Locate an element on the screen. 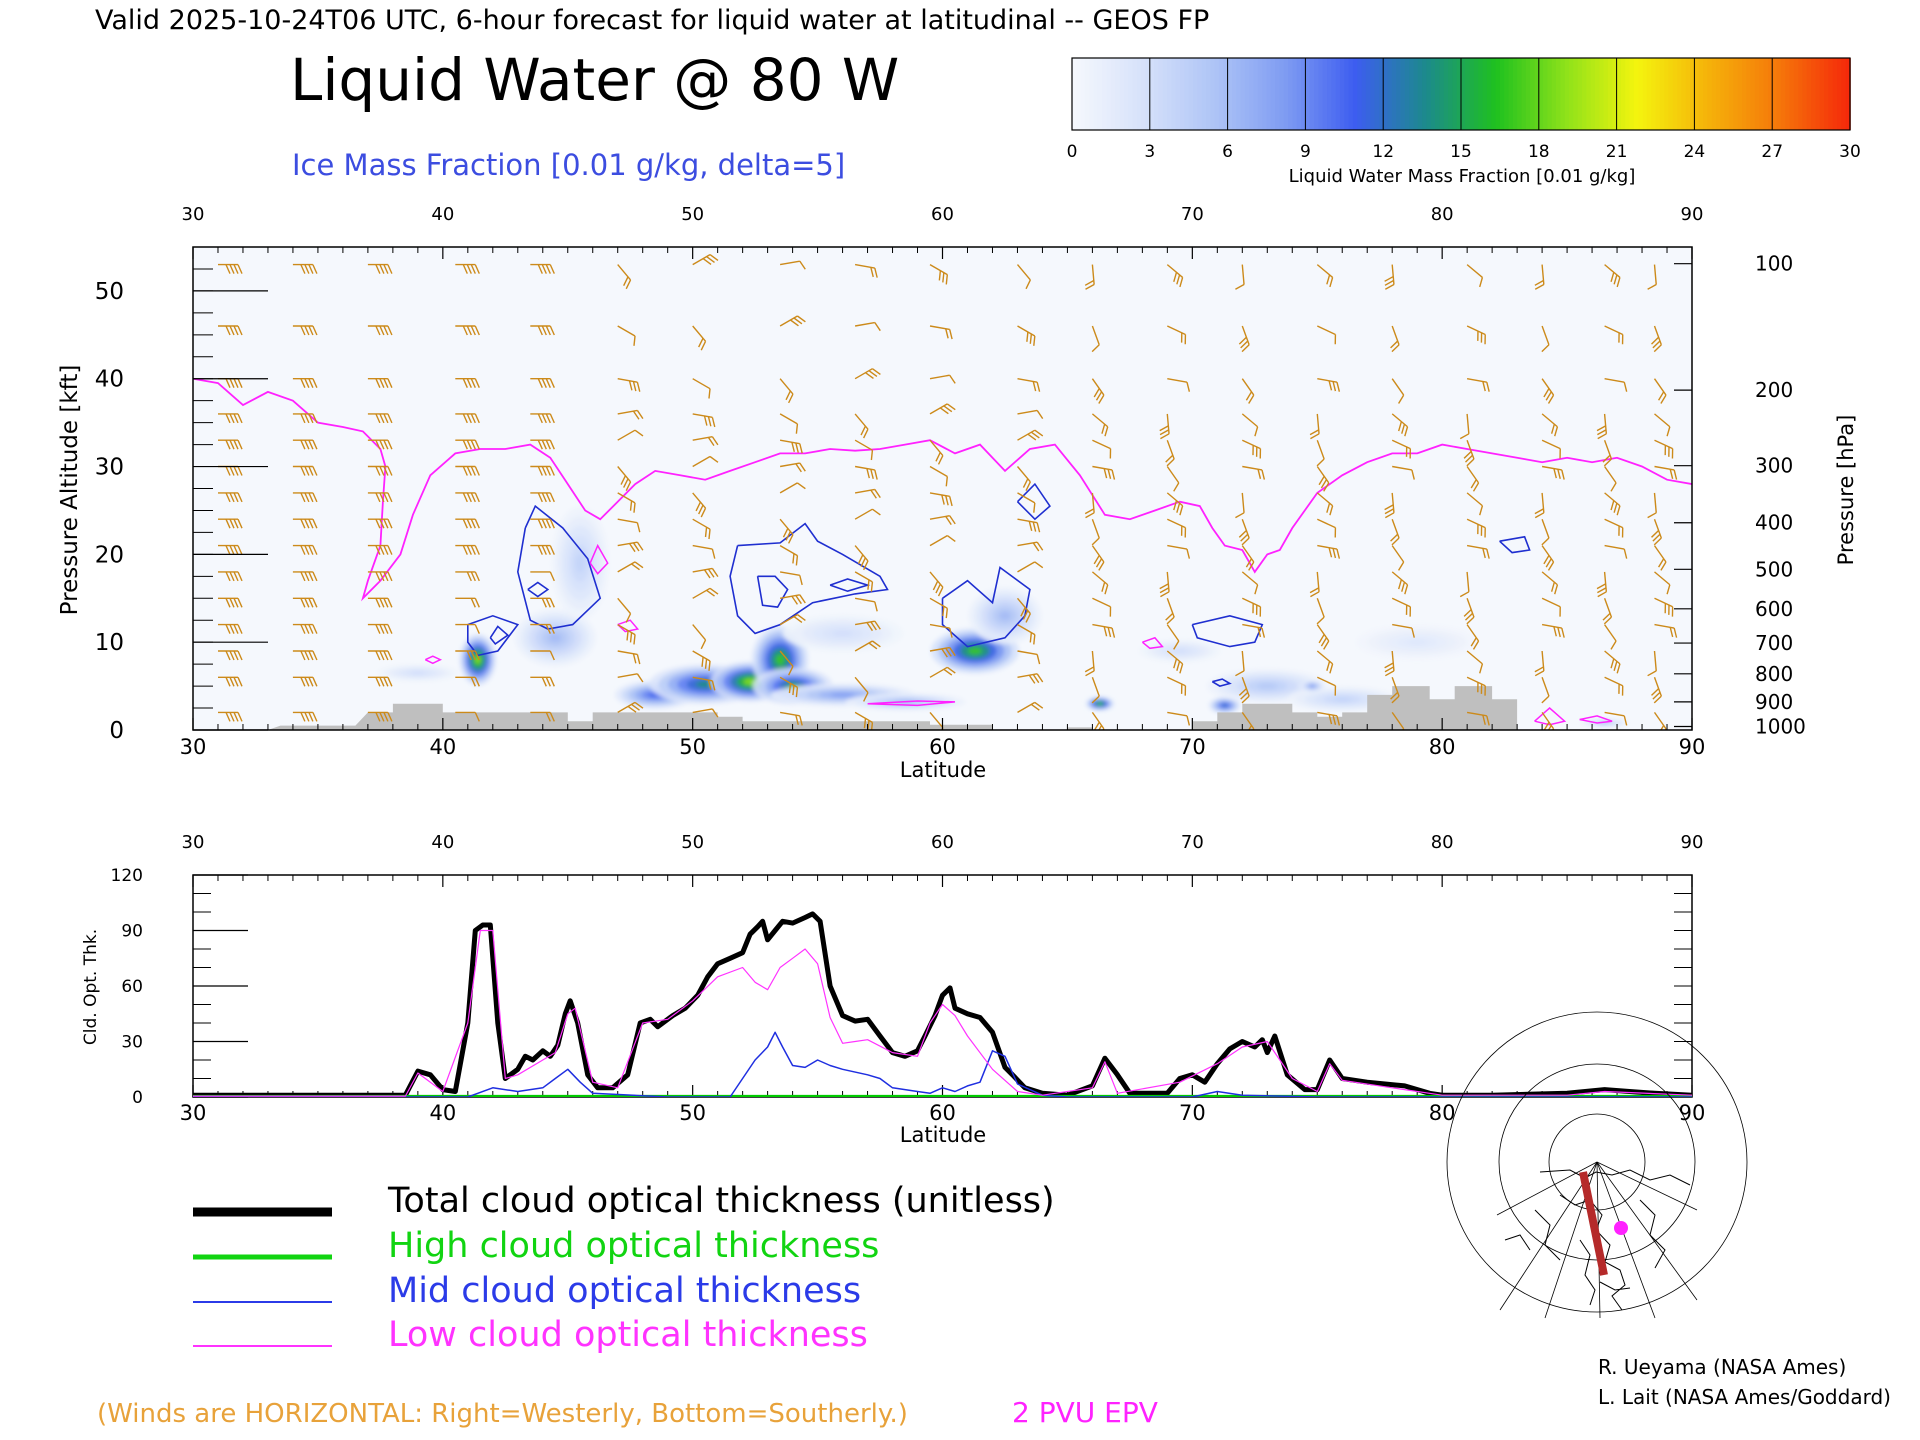 The image size is (1920, 1440). upper-top-tick-label: 70 is located at coordinates (1192, 214).